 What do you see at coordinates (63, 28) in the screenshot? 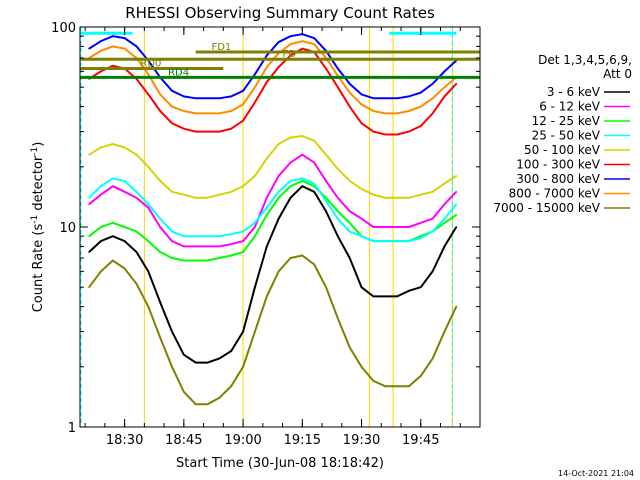
I see `y-tick-label: 100` at bounding box center [63, 28].